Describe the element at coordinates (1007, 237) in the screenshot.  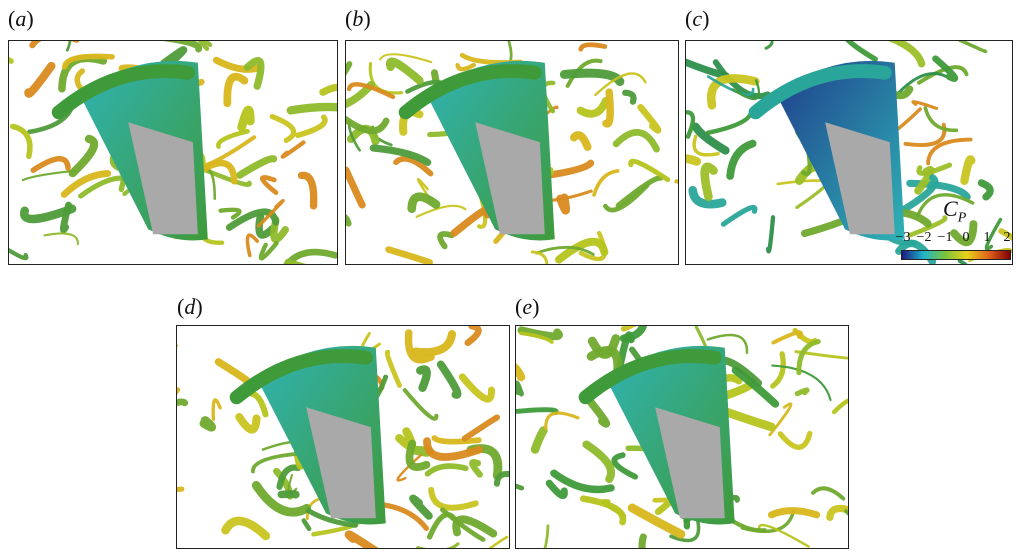
I see `colorbar-tick: 2` at that location.